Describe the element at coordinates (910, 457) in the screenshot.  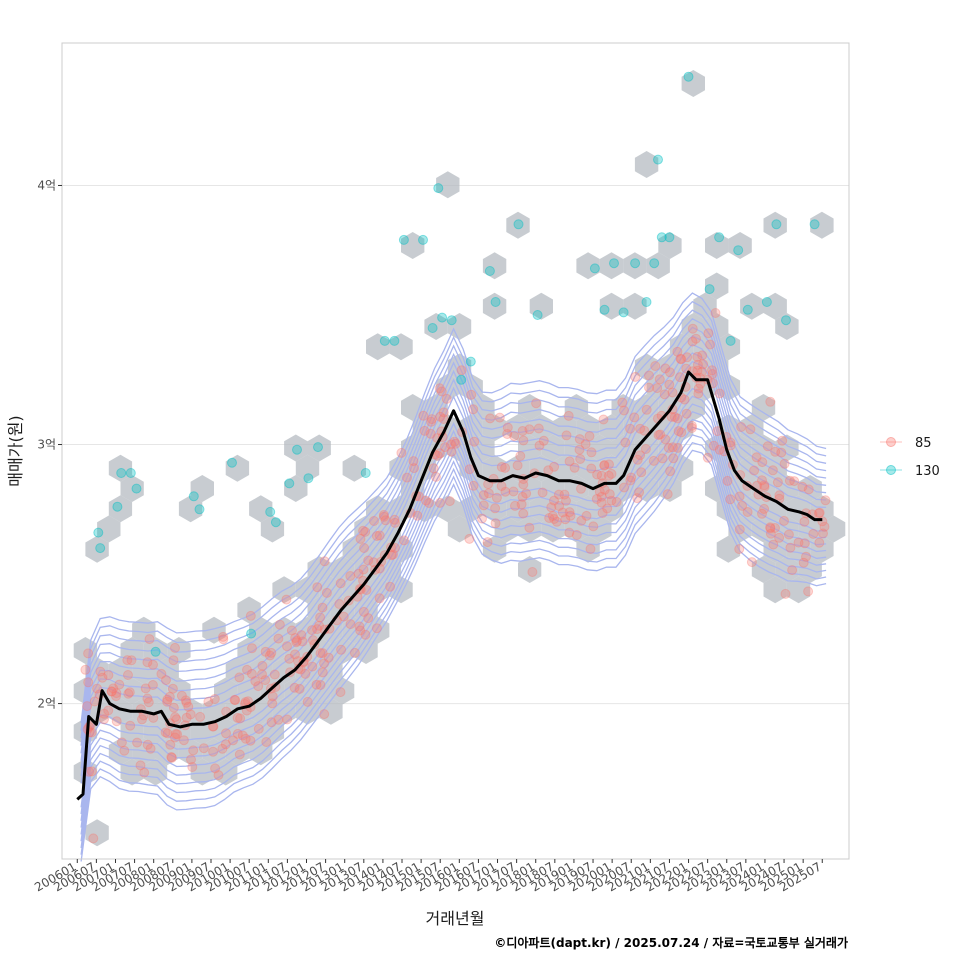
I see `legend: 85 130` at that location.